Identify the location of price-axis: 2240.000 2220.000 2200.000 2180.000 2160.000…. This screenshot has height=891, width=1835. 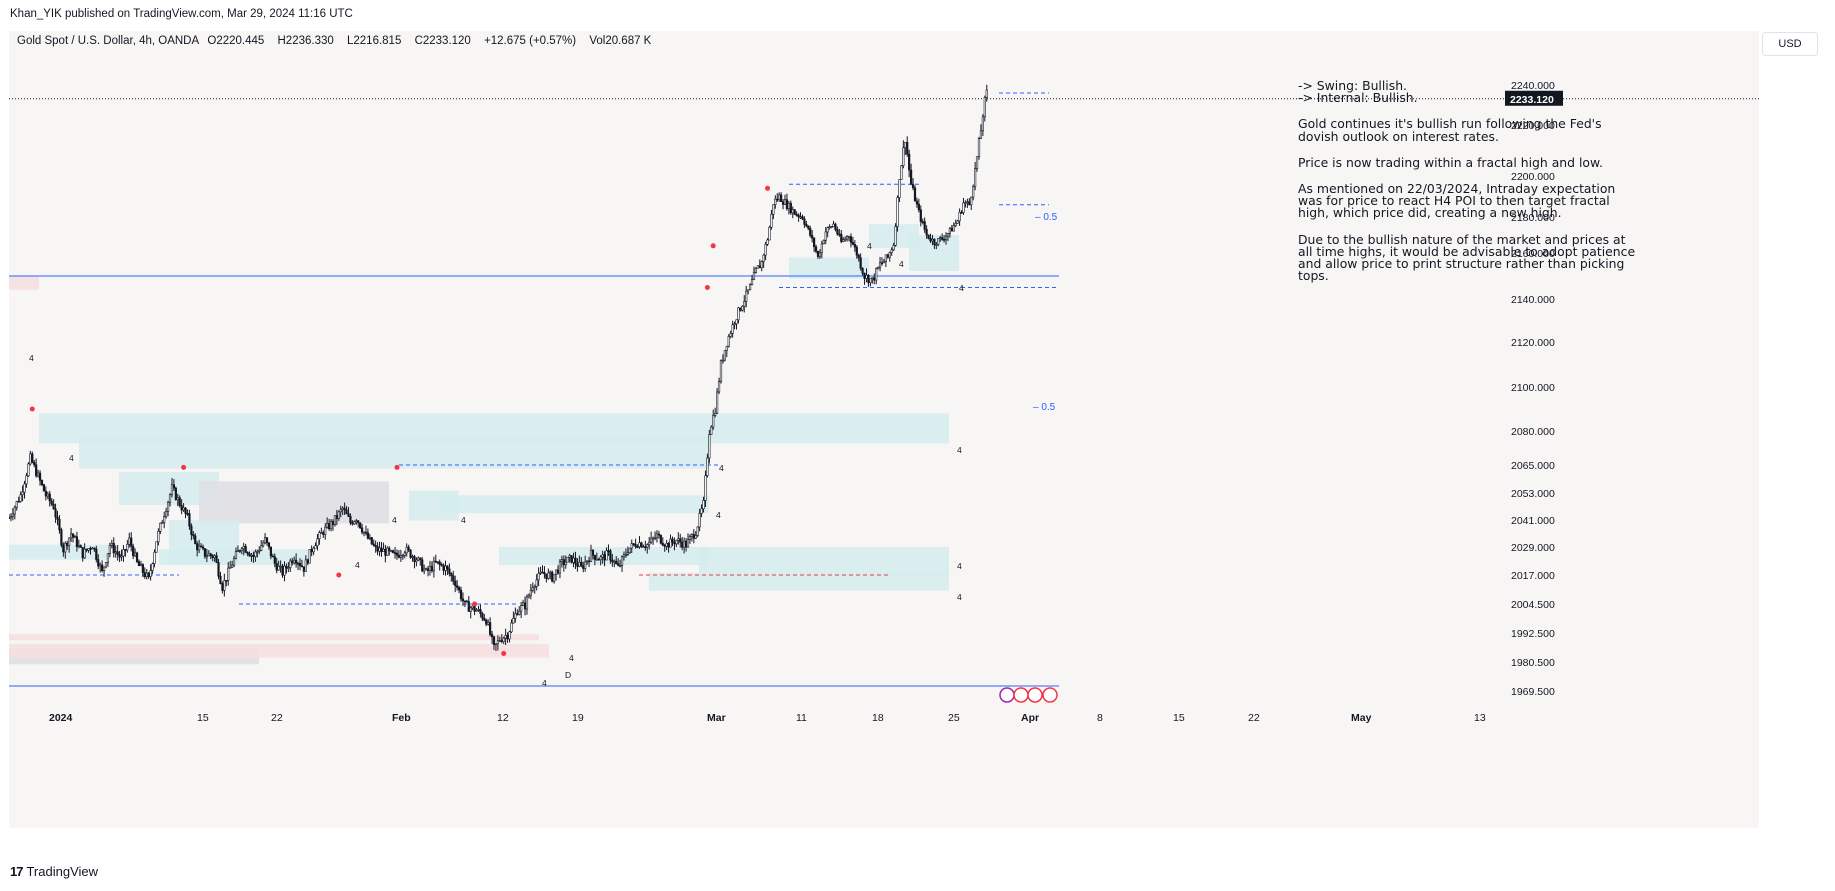
(1534, 389).